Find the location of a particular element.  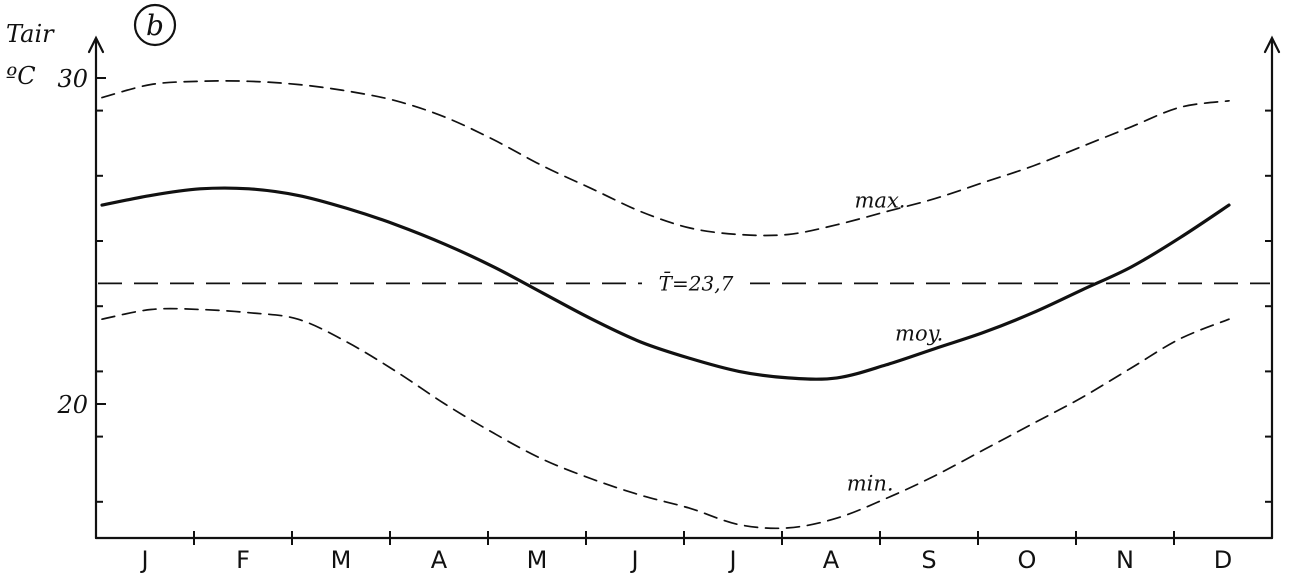

x-tick-label: O is located at coordinates (1027, 560).